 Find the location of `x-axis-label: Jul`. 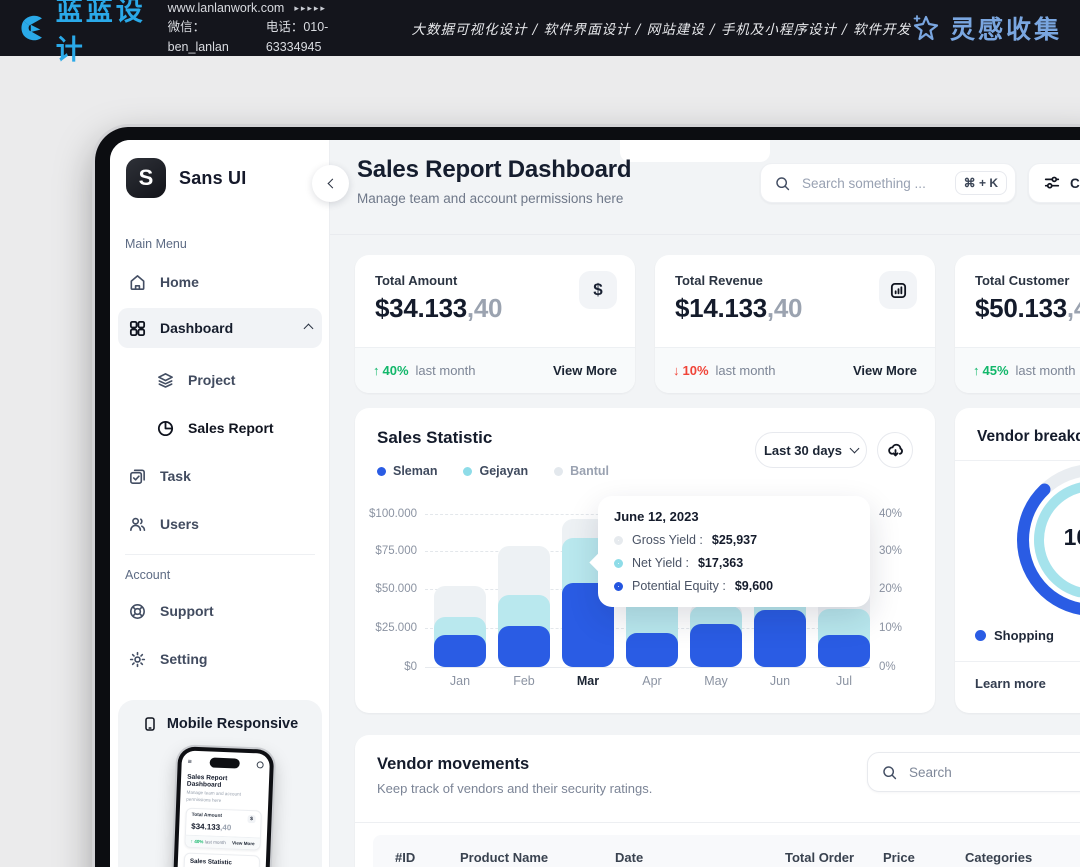

x-axis-label: Jul is located at coordinates (844, 681).